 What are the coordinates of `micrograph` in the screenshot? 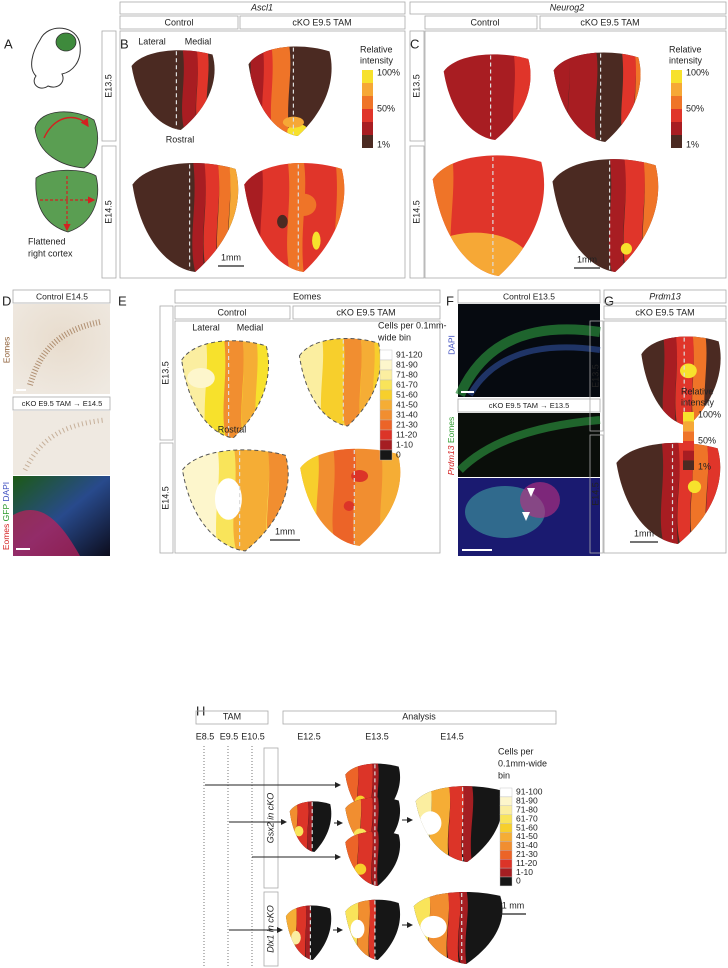 It's located at (61, 443).